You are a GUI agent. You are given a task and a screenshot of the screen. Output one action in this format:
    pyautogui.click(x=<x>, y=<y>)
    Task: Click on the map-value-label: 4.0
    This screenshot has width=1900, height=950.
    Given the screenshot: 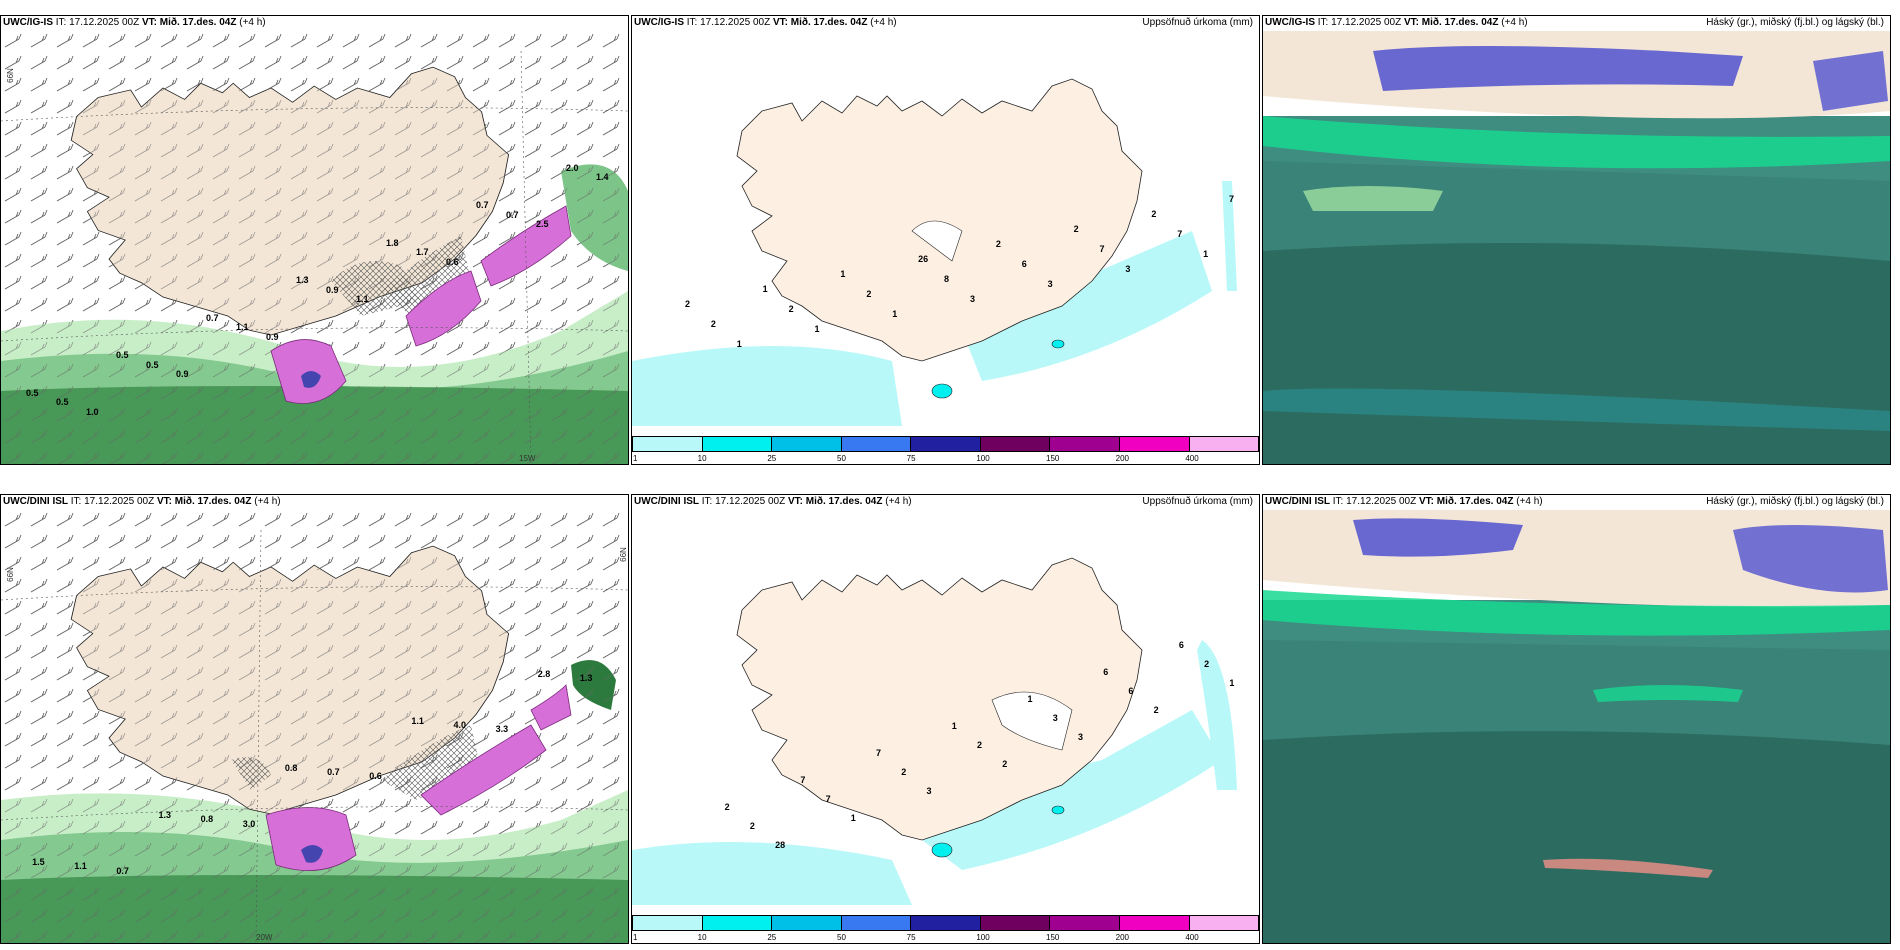 What is the action you would take?
    pyautogui.click(x=460, y=725)
    